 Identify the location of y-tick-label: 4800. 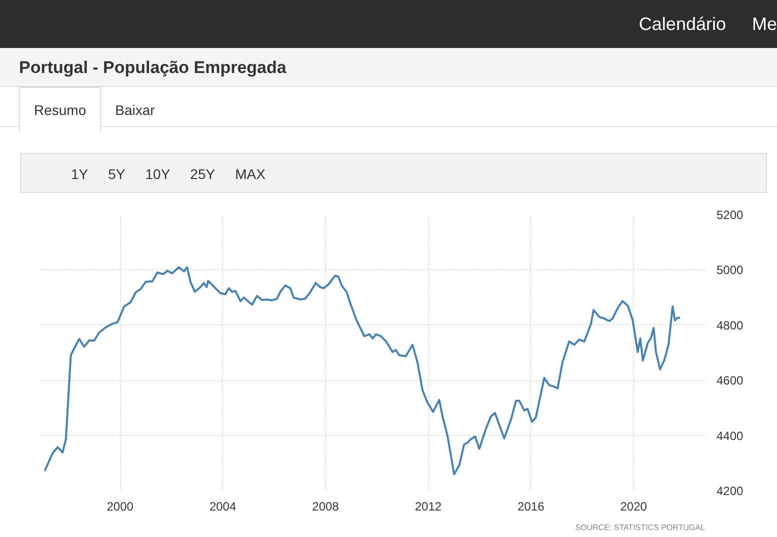
(730, 325).